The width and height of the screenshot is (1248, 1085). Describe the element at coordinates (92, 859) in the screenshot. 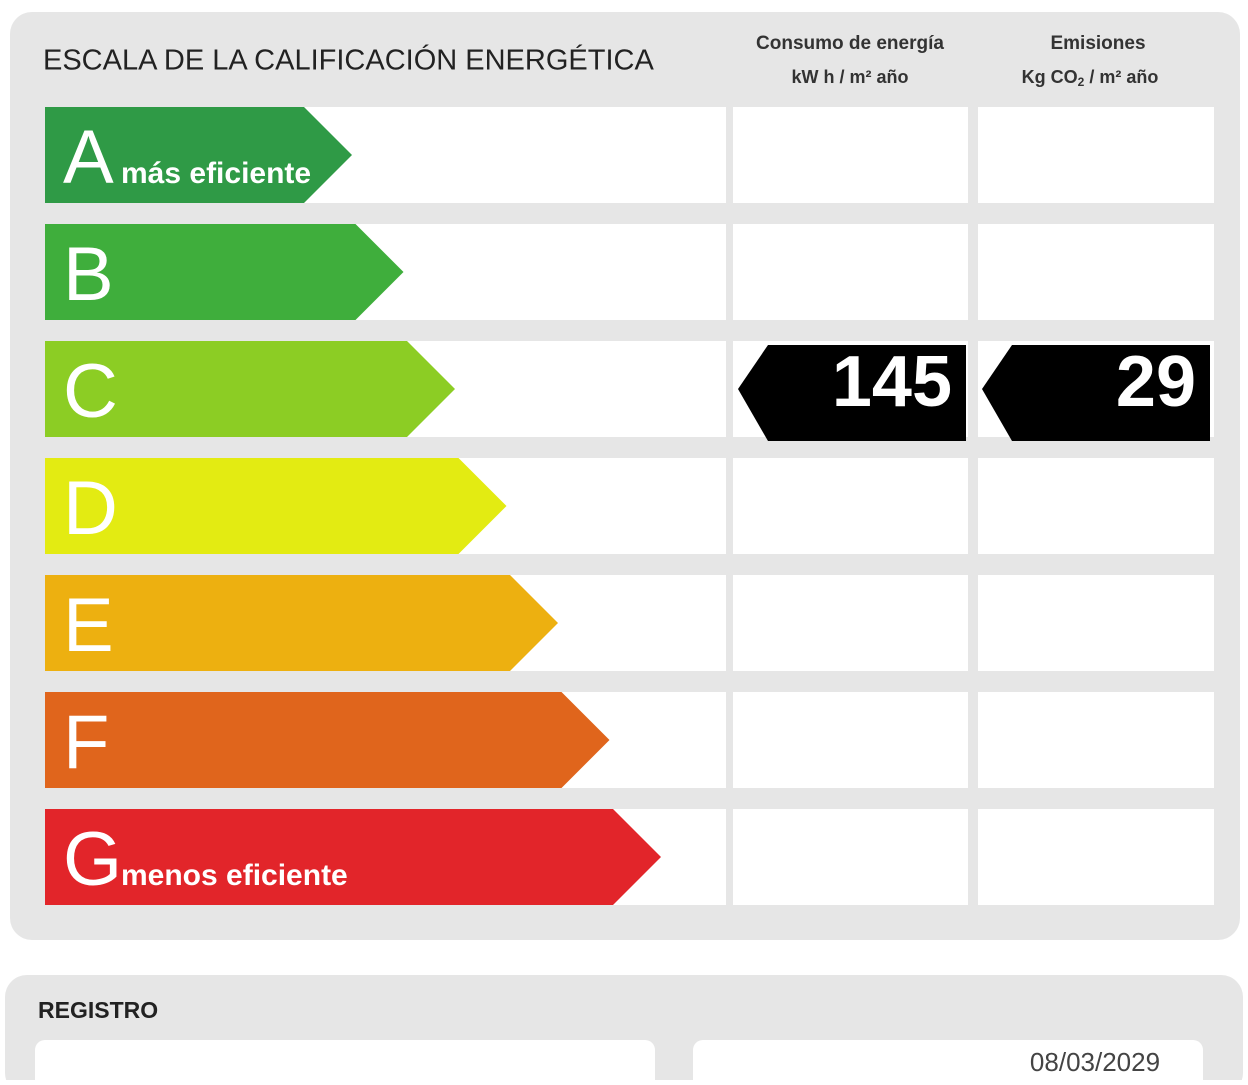

I see `rating-letter: G` at that location.